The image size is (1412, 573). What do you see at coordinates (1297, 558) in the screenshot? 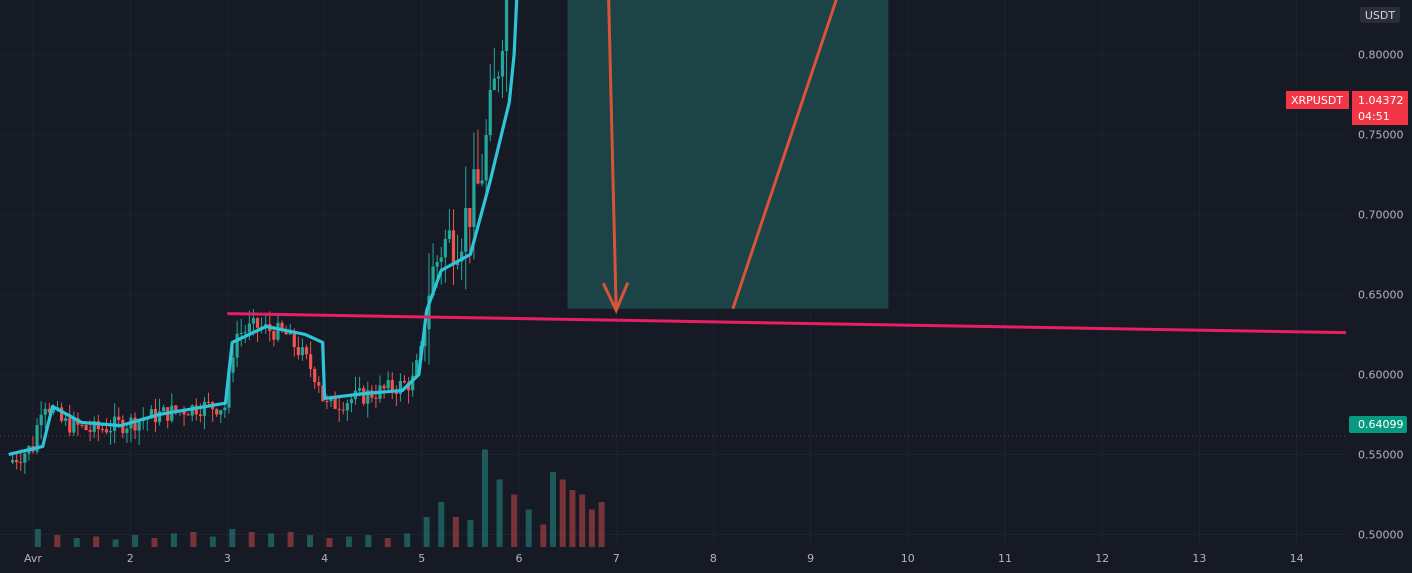
I see `time-axis-tick: 14` at bounding box center [1297, 558].